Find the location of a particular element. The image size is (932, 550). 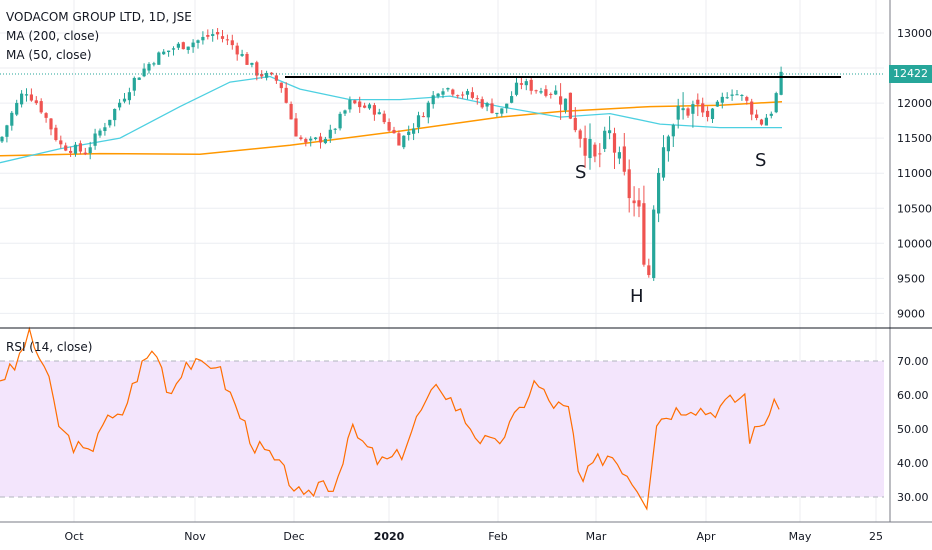

pattern-annotations: S H S is located at coordinates (670, 228).